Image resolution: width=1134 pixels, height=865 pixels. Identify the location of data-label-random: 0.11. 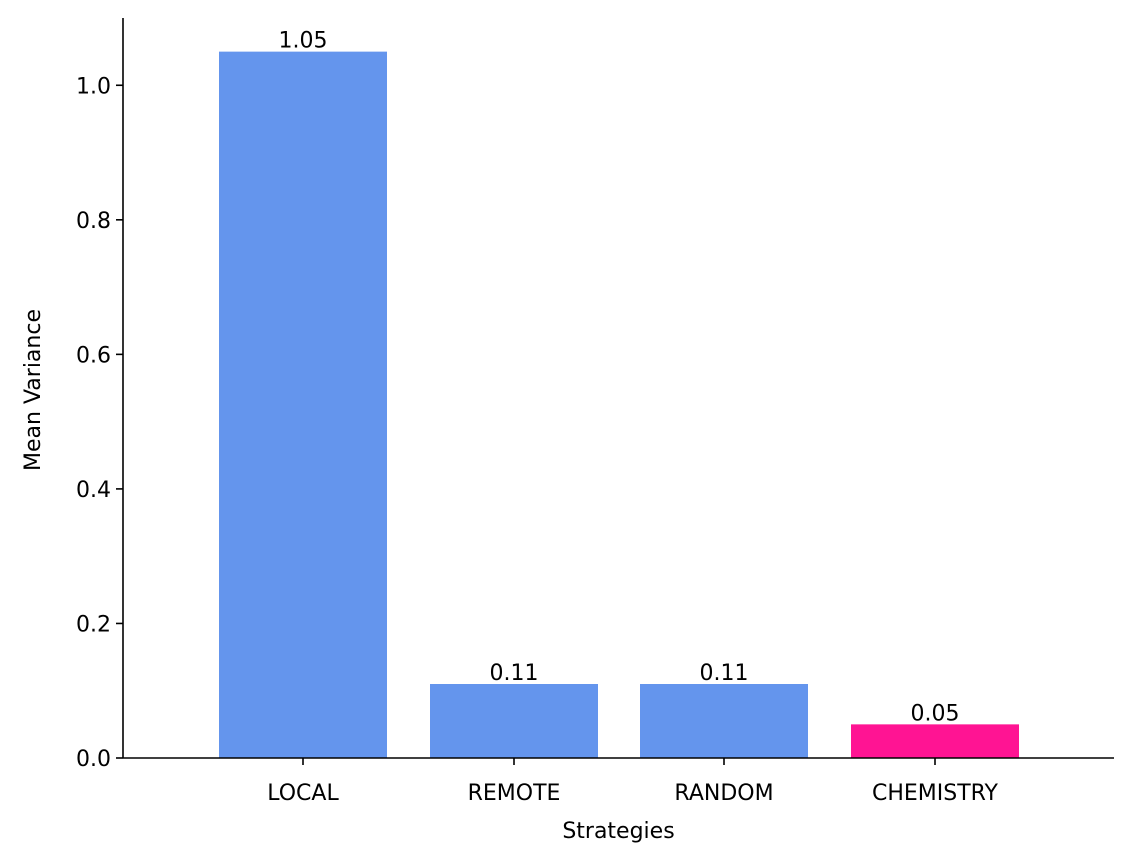
(724, 673).